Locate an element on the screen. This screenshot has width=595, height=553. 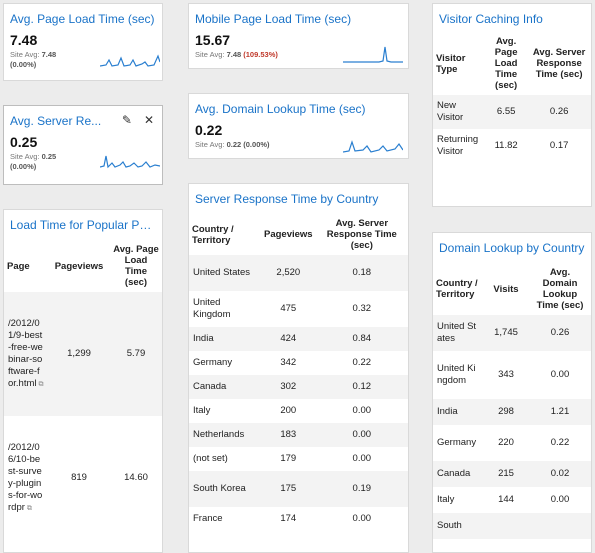
col-header-page: Page is located at coordinates (18, 266).